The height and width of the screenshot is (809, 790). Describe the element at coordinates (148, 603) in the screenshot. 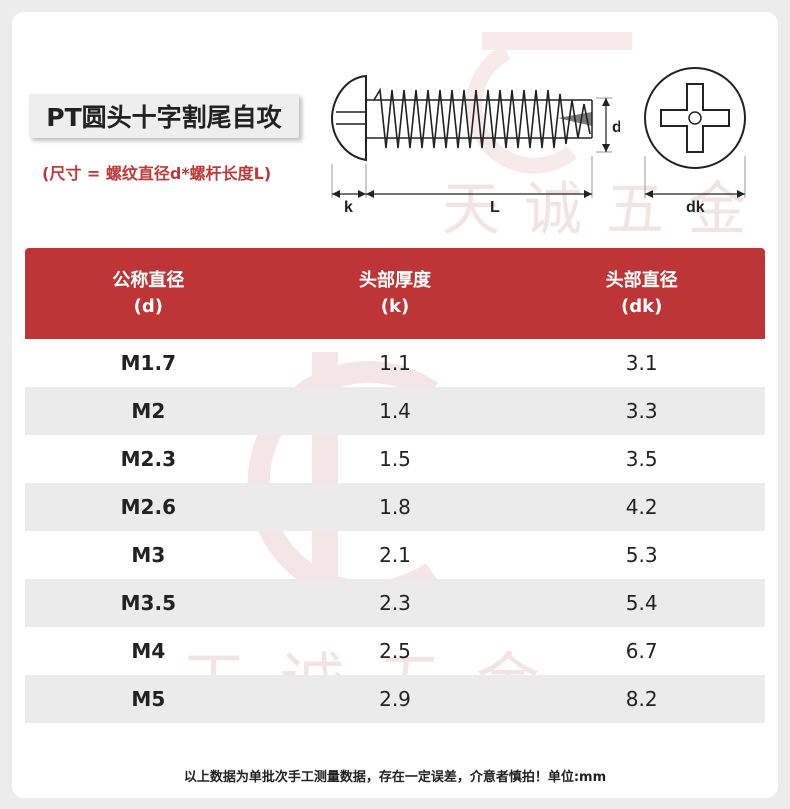

I see `cell-nominal-diameter: M3.5` at that location.